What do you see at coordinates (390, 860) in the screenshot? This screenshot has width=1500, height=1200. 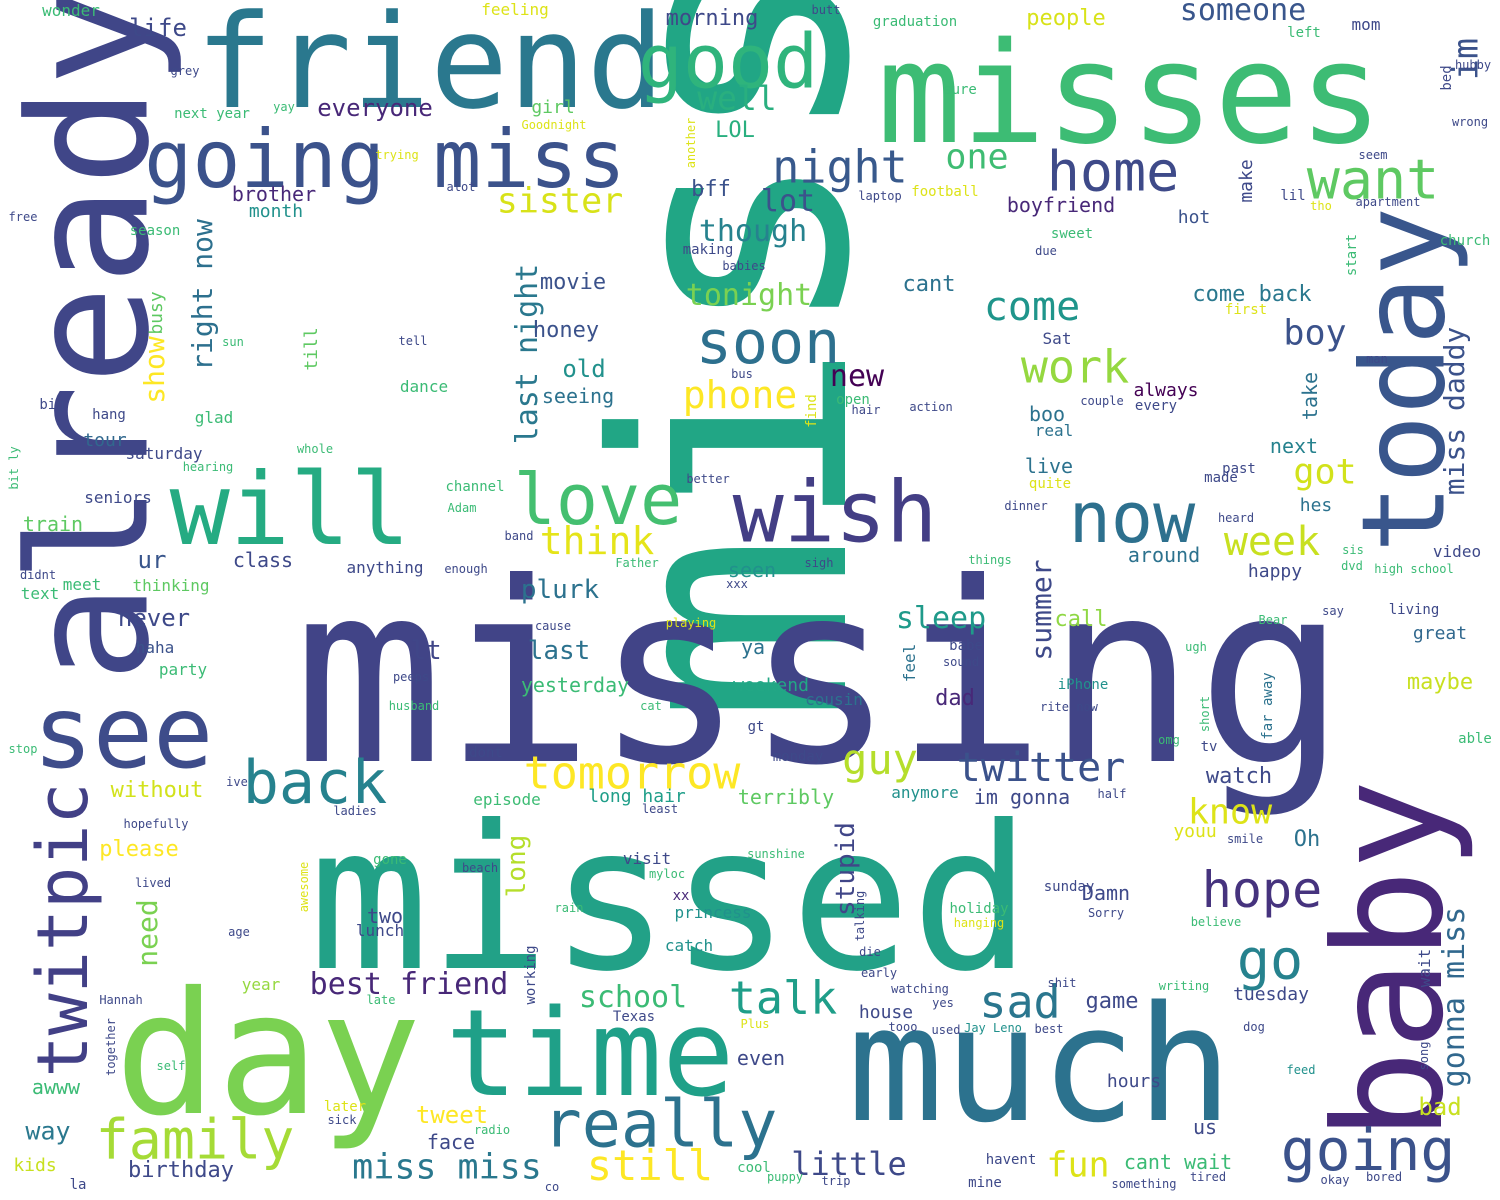 I see `word-gone: gone` at bounding box center [390, 860].